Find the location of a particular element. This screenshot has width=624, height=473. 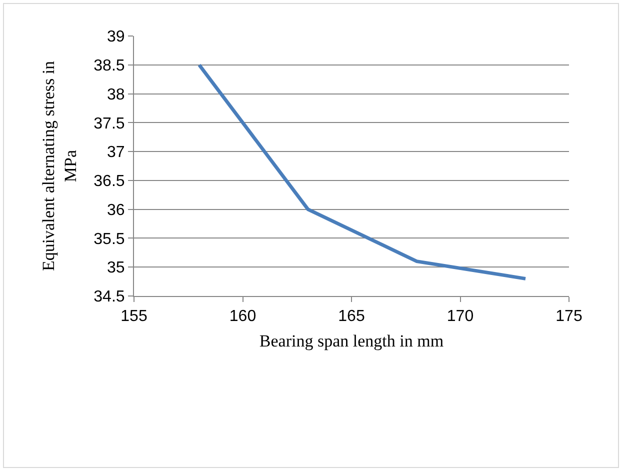

y-tick-label: 37.5 is located at coordinates (109, 123).